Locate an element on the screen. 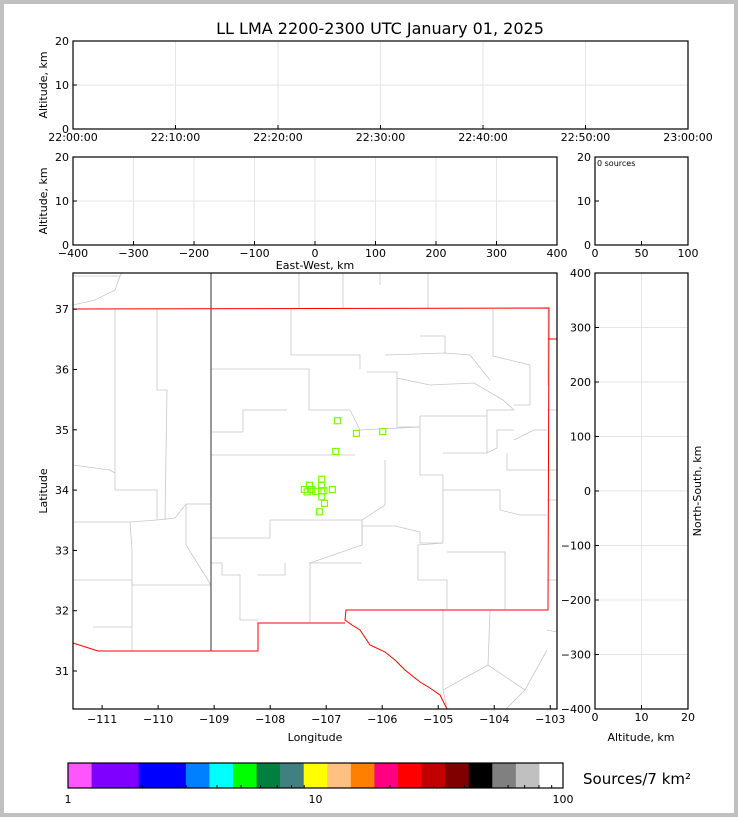 This screenshot has height=817, width=738. map-tick-label-x: −111 is located at coordinates (102, 719).